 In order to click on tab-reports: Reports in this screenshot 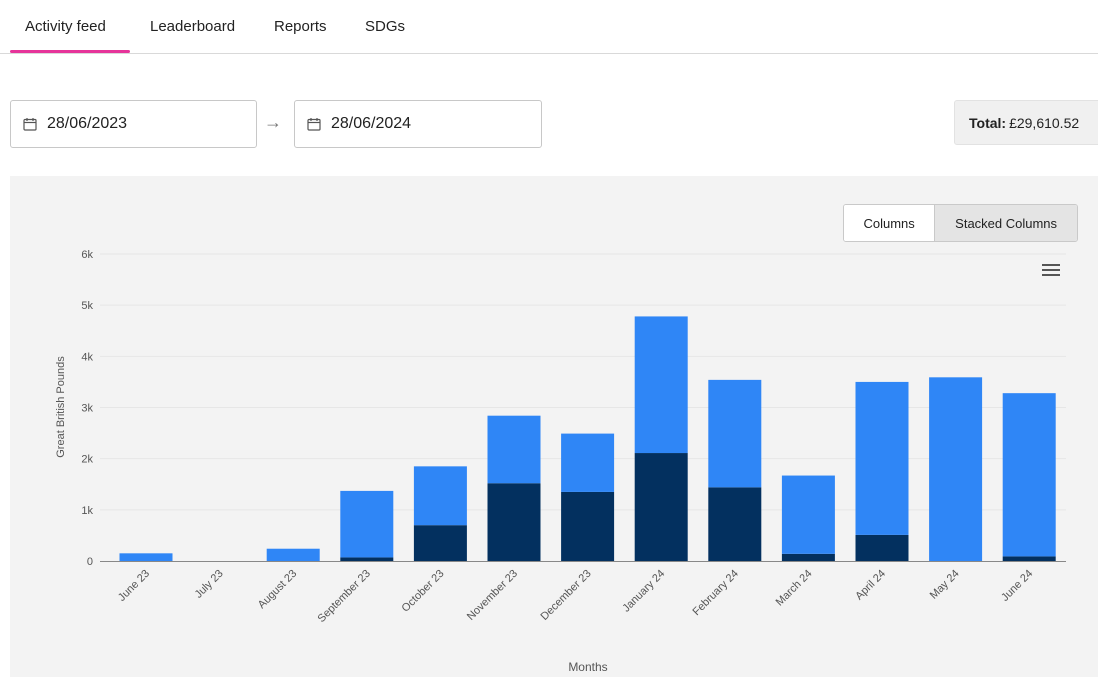, I will do `click(300, 26)`.